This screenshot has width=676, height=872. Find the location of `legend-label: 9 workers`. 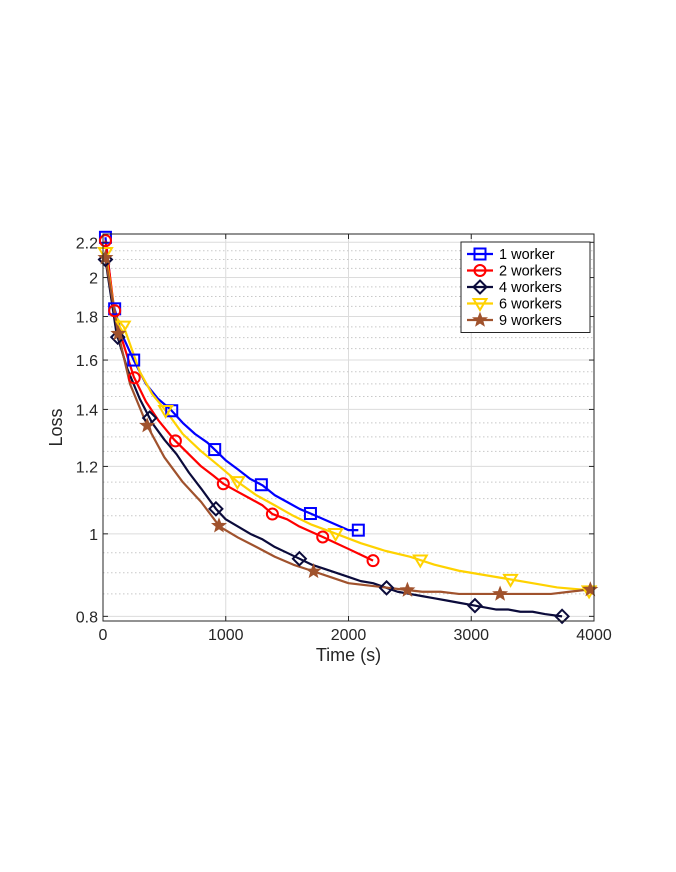

legend-label: 9 workers is located at coordinates (530, 321).